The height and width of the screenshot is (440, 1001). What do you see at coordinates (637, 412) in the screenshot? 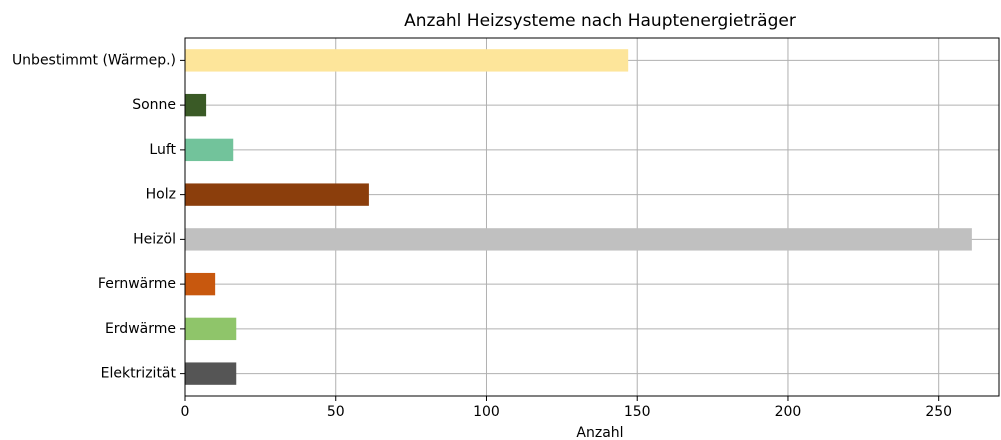
I see `x-tick-label: 150` at bounding box center [637, 412].